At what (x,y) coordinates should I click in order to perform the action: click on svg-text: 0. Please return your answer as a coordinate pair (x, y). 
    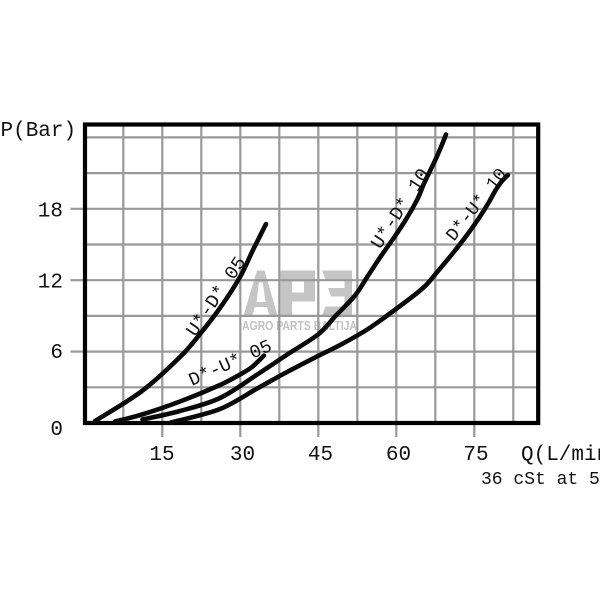
    Looking at the image, I should click on (56, 430).